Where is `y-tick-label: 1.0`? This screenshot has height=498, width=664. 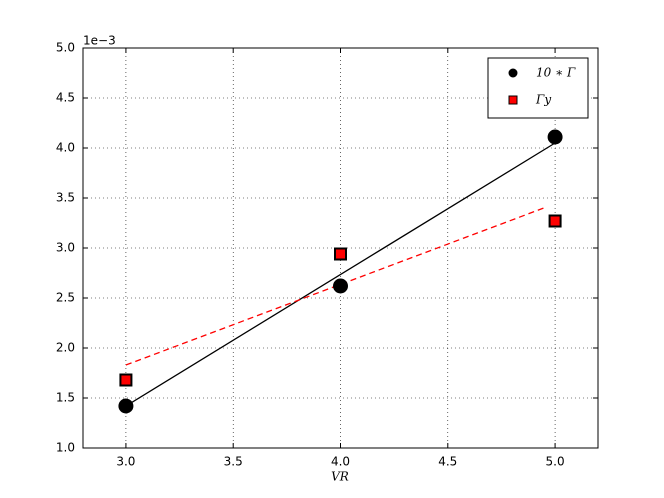
y-tick-label: 1.0 is located at coordinates (65, 448).